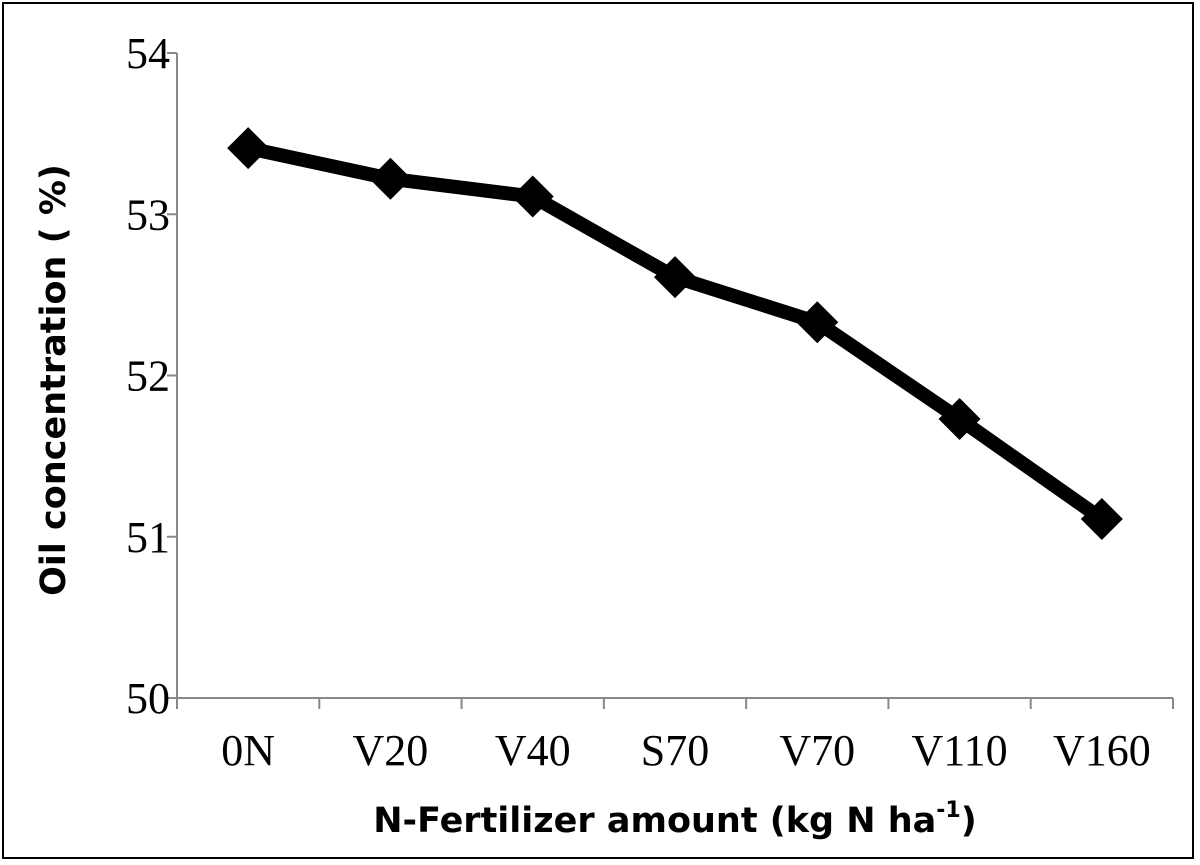  Describe the element at coordinates (533, 750) in the screenshot. I see `x-tick-label: V40` at that location.